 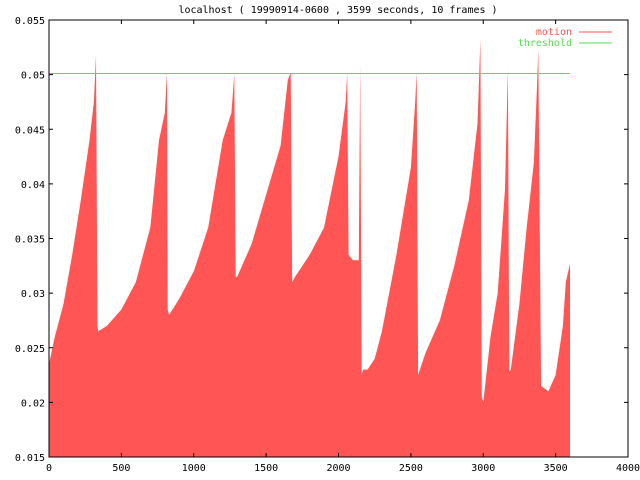 I want to click on y-tick-label: 0.03, so click(x=33, y=294).